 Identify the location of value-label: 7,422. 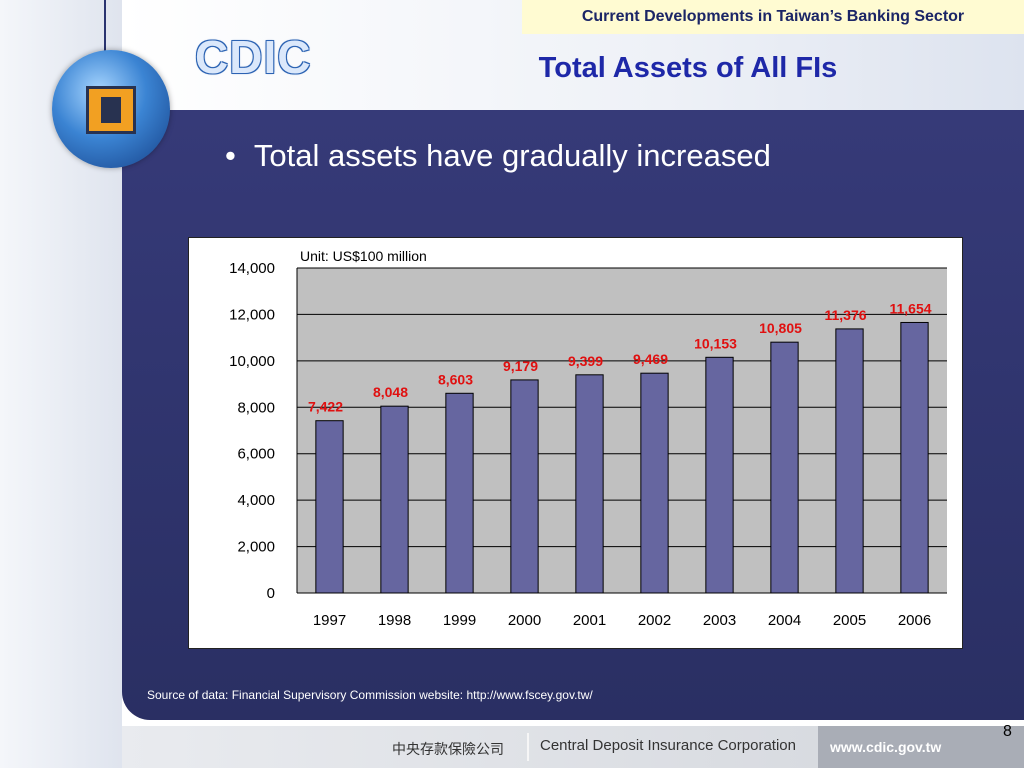
(325, 407).